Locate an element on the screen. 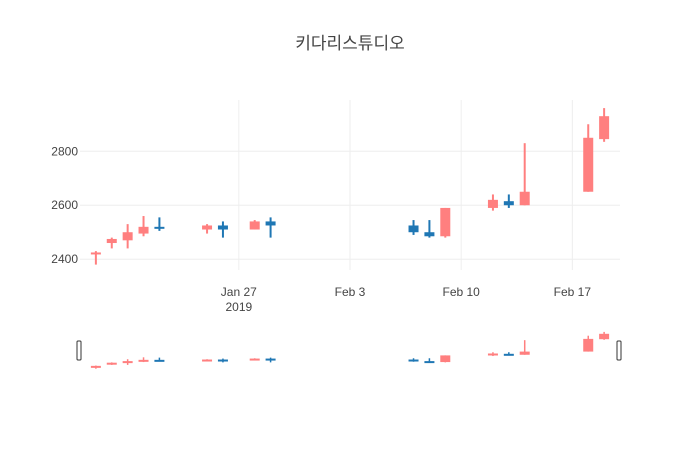 This screenshot has width=700, height=450. range-slider-left-handle is located at coordinates (79, 350).